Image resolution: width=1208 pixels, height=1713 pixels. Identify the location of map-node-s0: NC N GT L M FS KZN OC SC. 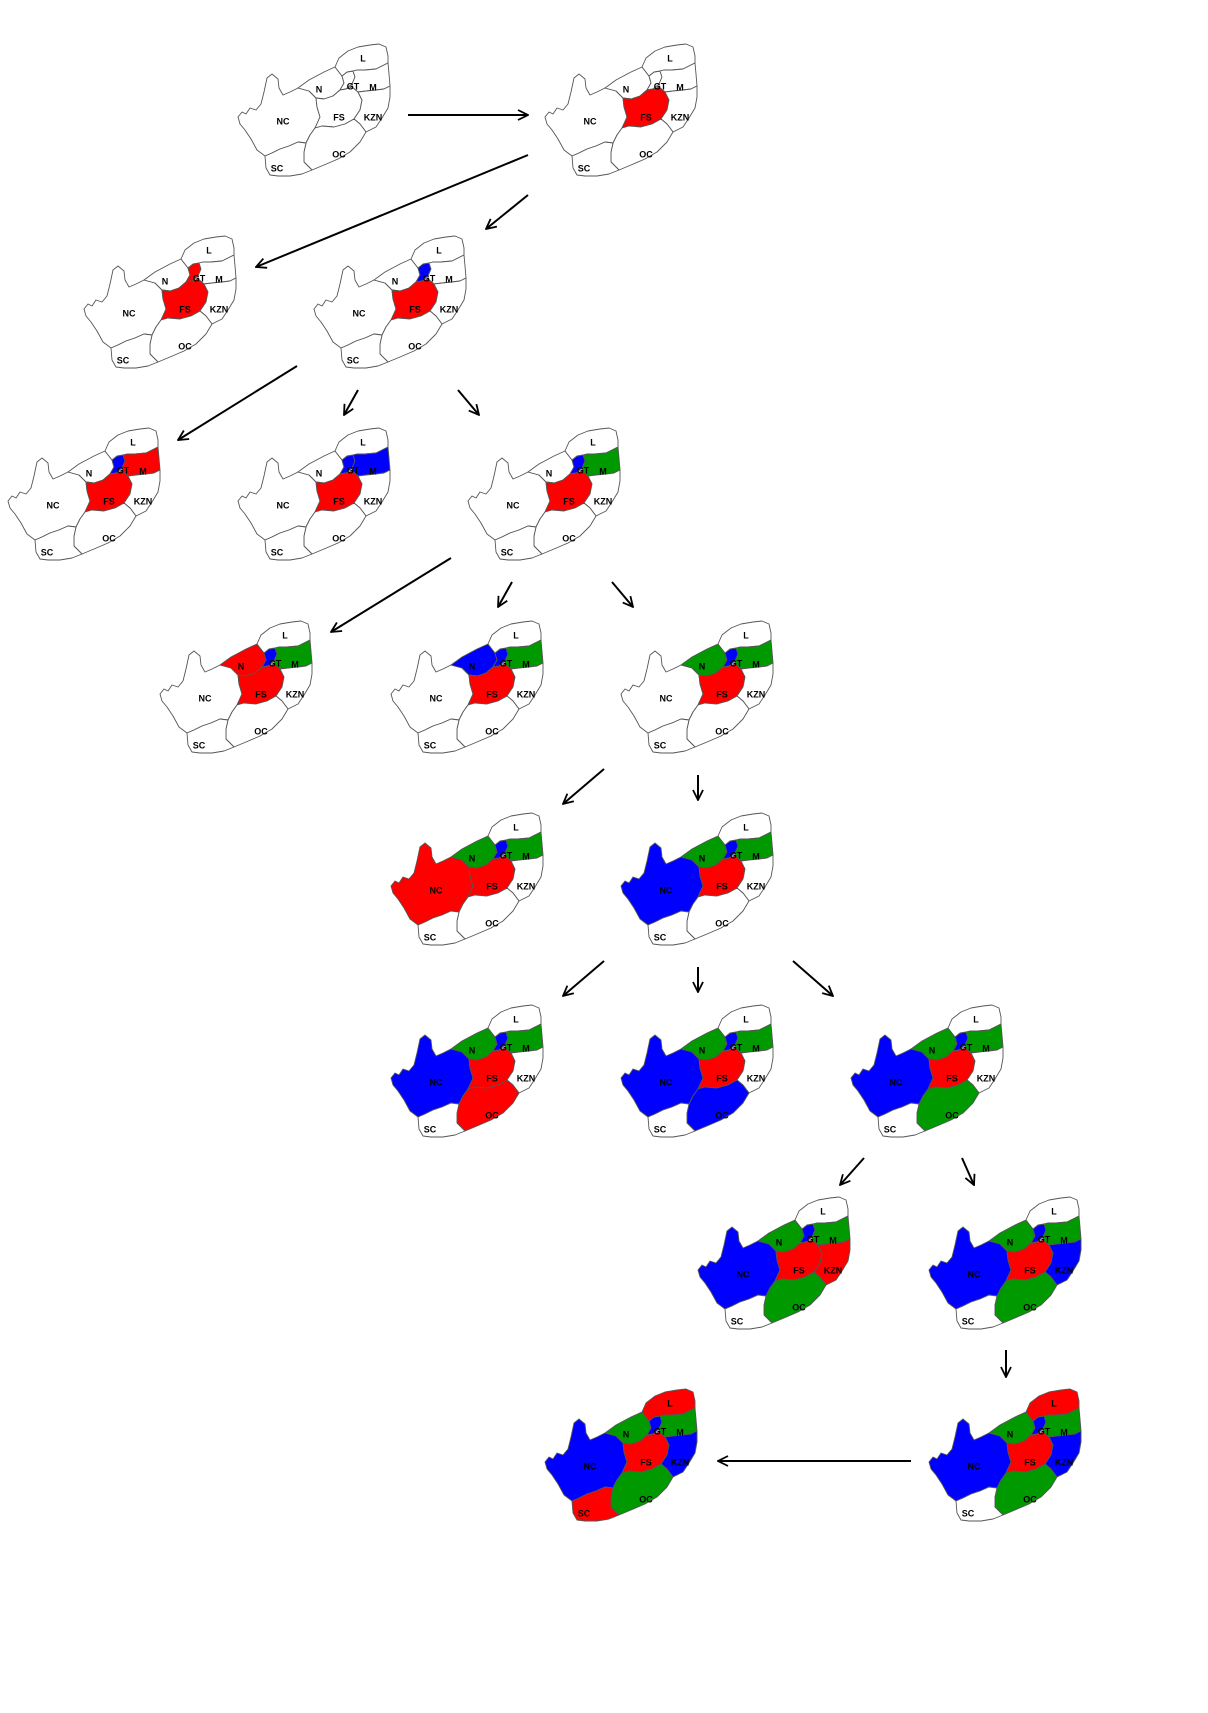
(314, 110).